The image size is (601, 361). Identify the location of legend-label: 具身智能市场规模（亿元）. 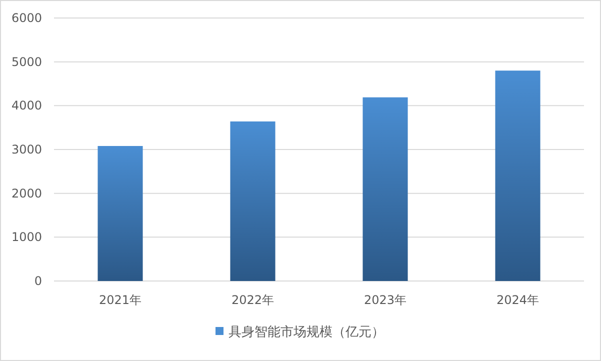
(306, 332).